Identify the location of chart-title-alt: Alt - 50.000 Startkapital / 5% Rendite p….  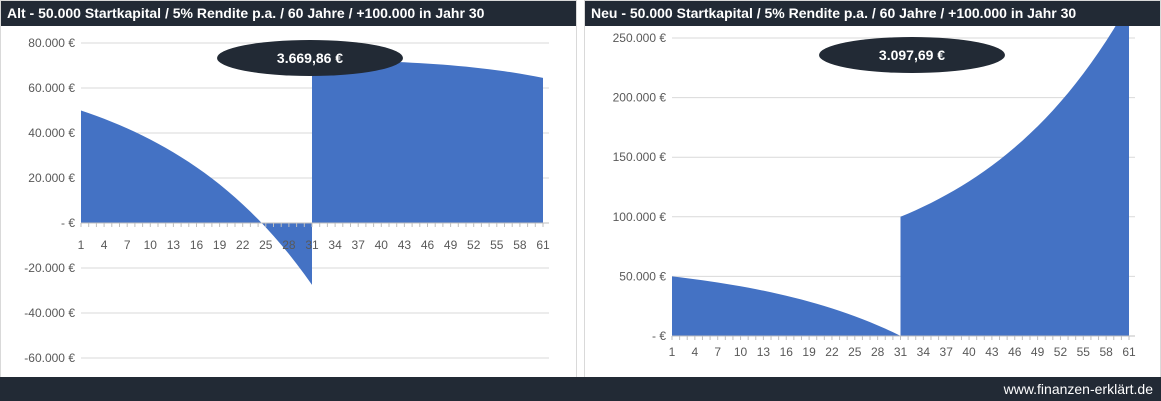
(288, 13).